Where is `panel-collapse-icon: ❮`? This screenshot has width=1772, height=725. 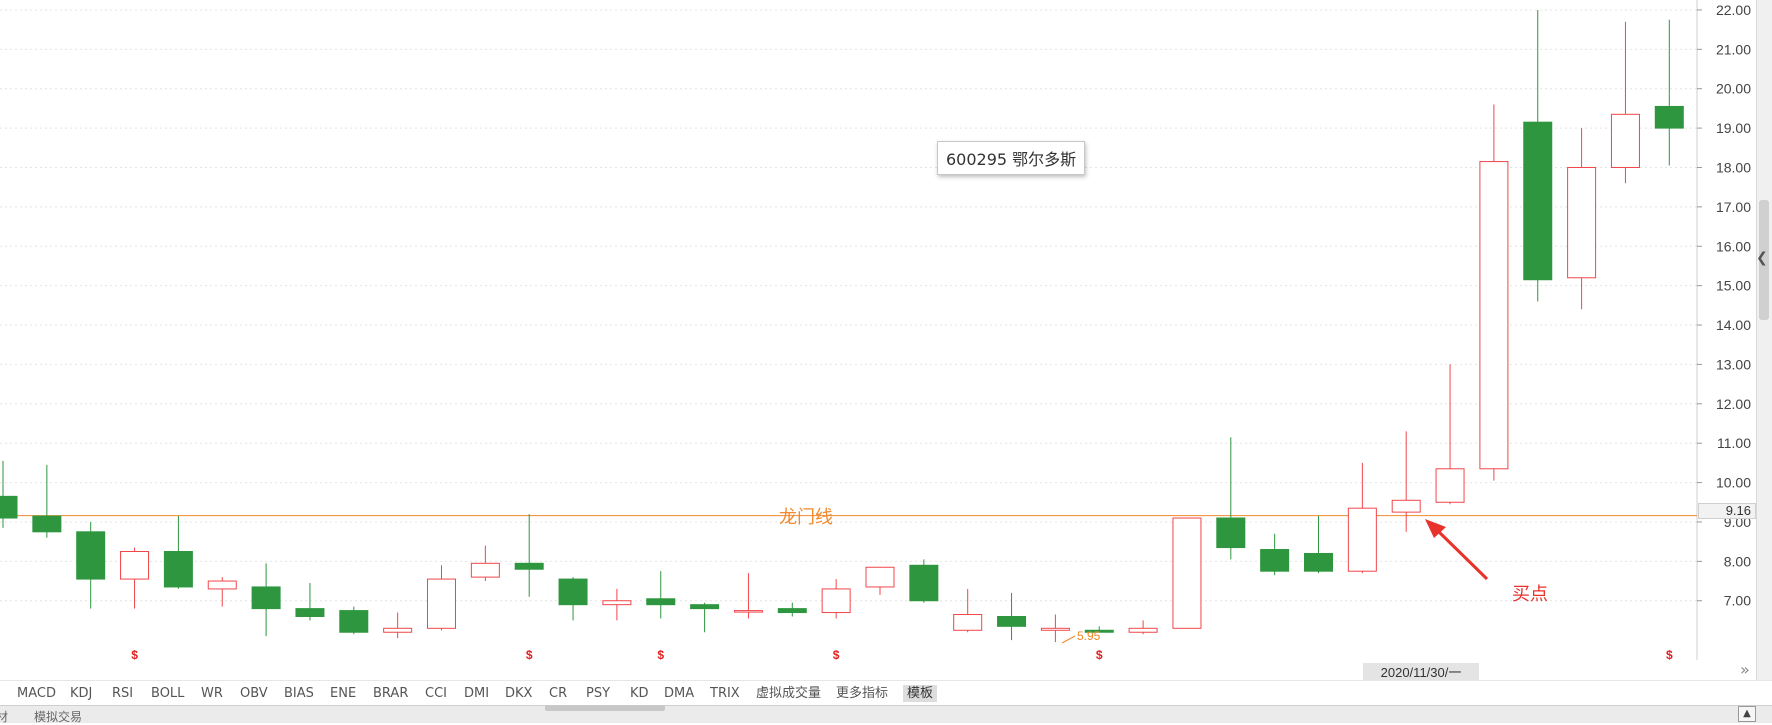
panel-collapse-icon: ❮ is located at coordinates (1762, 258).